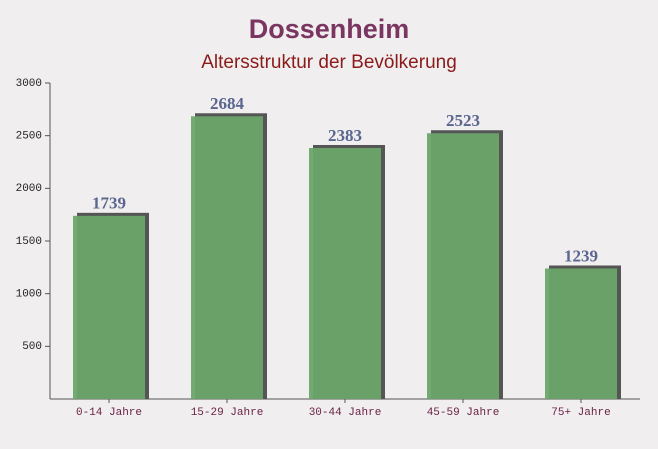 This screenshot has height=449, width=658. I want to click on x-tick-label: 75+ Jahre, so click(580, 413).